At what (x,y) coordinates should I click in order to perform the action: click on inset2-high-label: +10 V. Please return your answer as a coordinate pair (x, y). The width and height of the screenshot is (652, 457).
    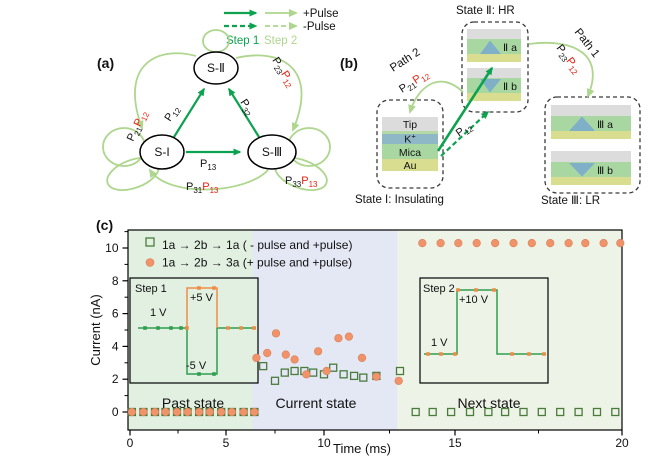
    Looking at the image, I should click on (474, 300).